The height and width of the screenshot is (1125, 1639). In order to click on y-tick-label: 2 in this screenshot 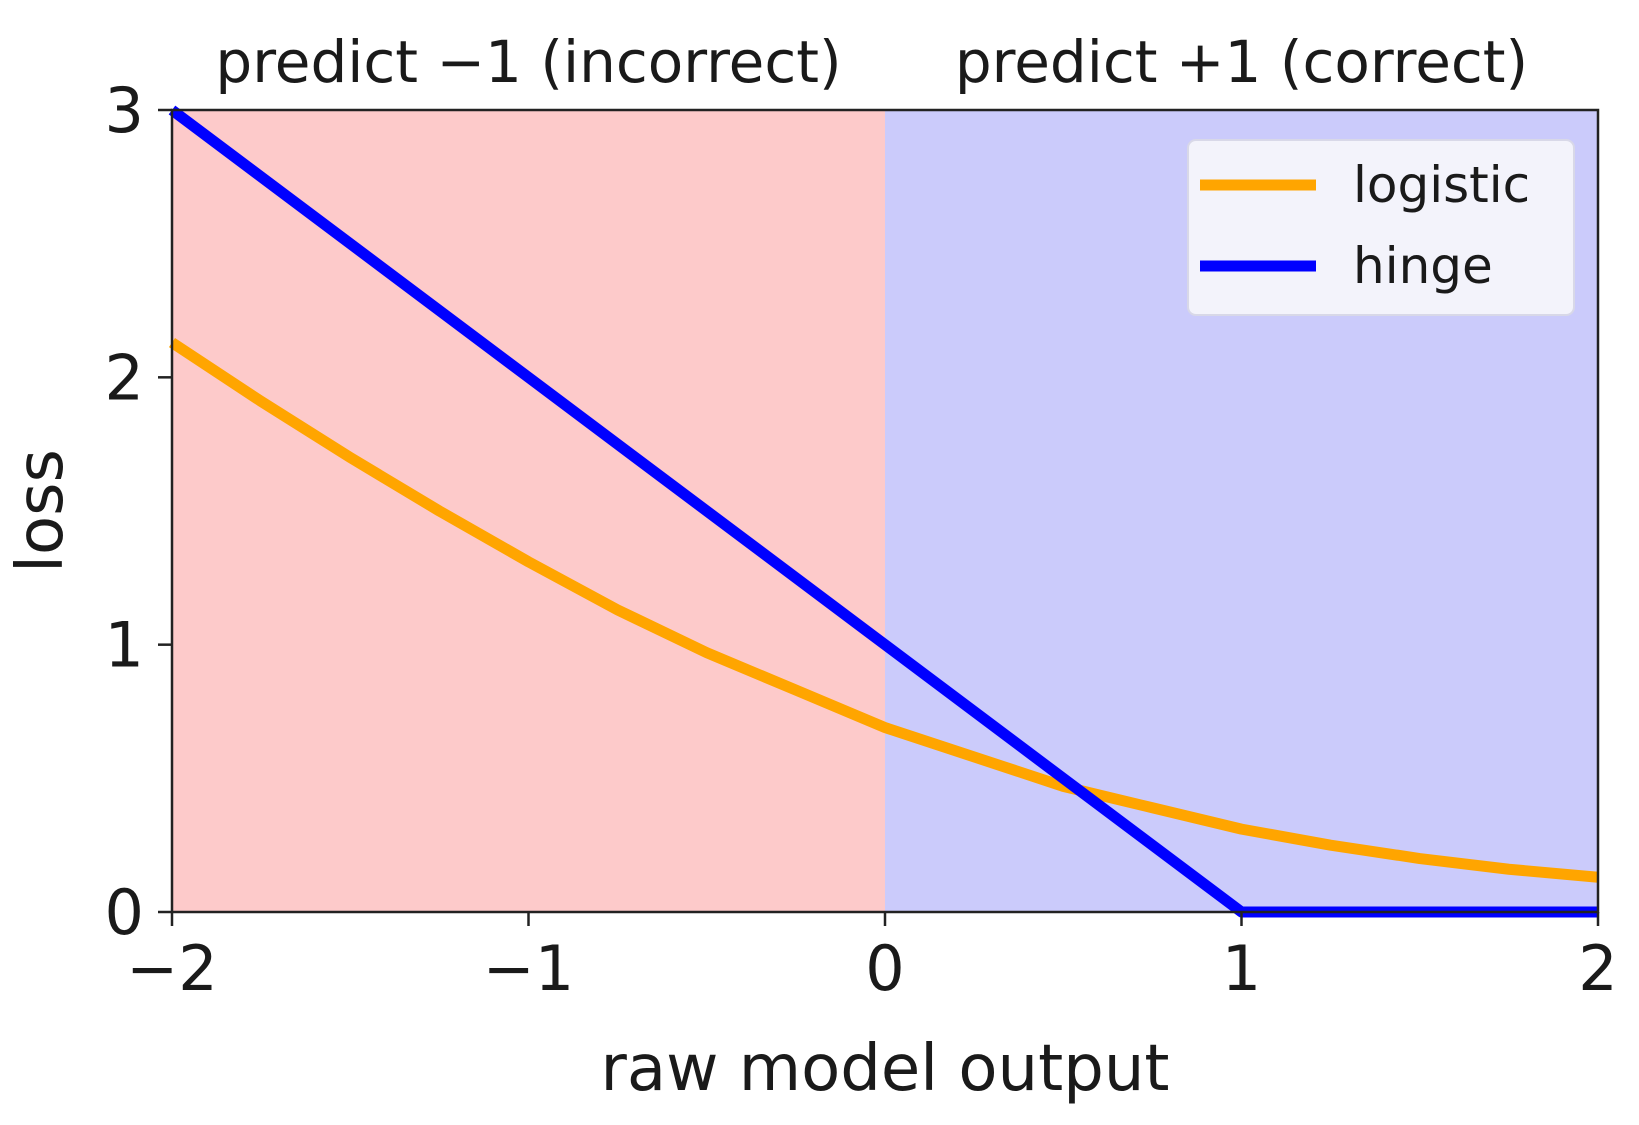, I will do `click(124, 377)`.